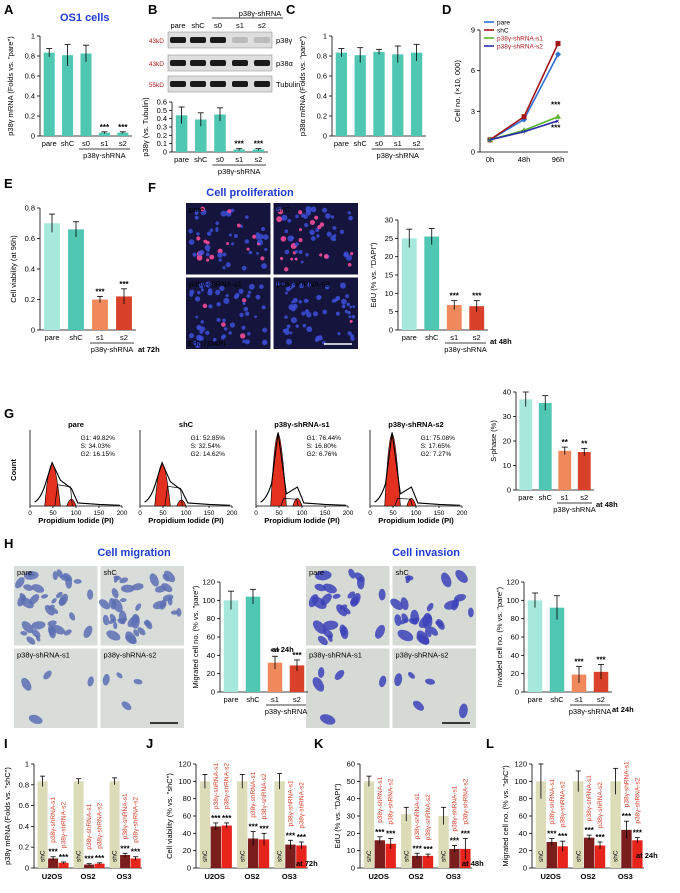 Image resolution: width=680 pixels, height=893 pixels. I want to click on y-tick-label: 0.5, so click(162, 110).